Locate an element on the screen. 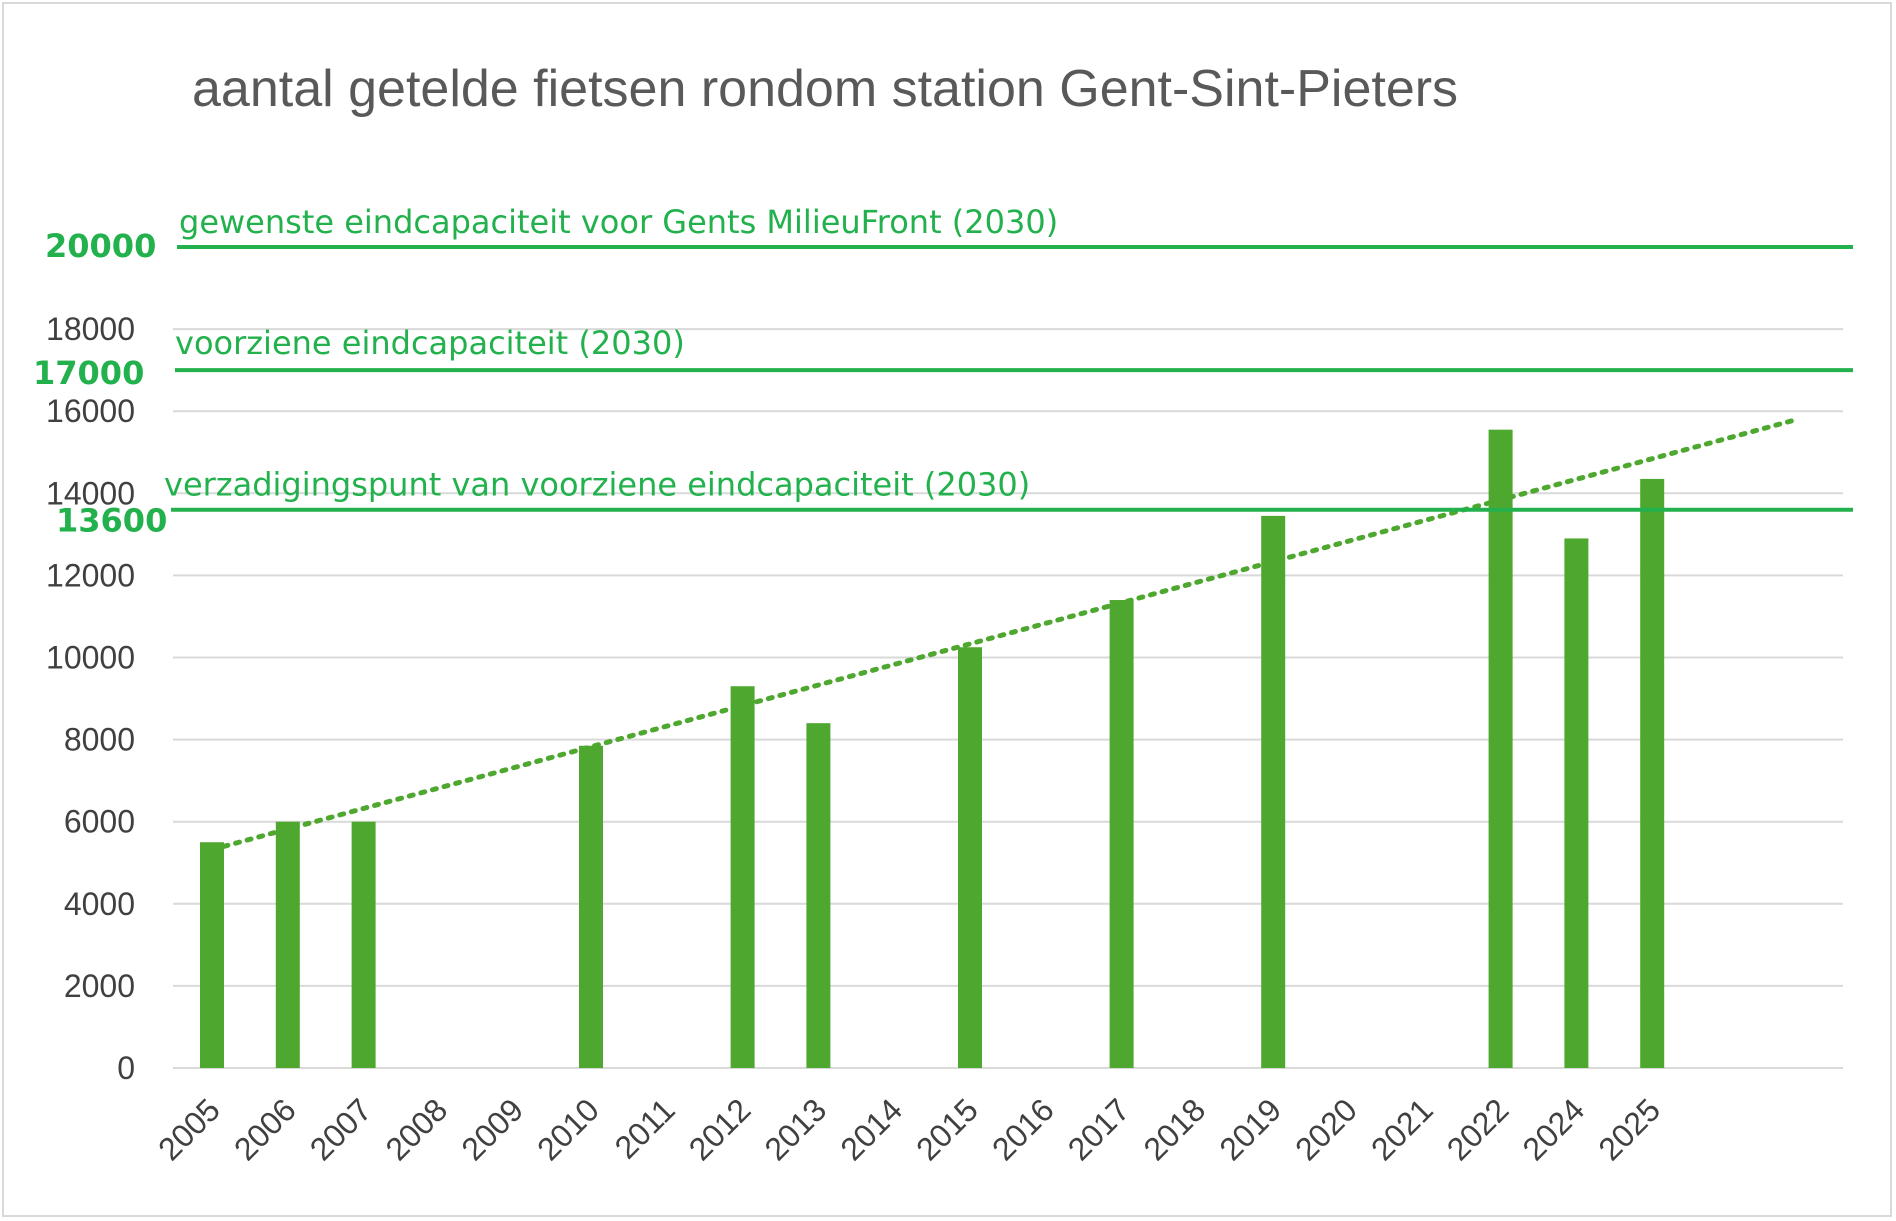  x-tick-label: 2014 is located at coordinates (871, 1129).